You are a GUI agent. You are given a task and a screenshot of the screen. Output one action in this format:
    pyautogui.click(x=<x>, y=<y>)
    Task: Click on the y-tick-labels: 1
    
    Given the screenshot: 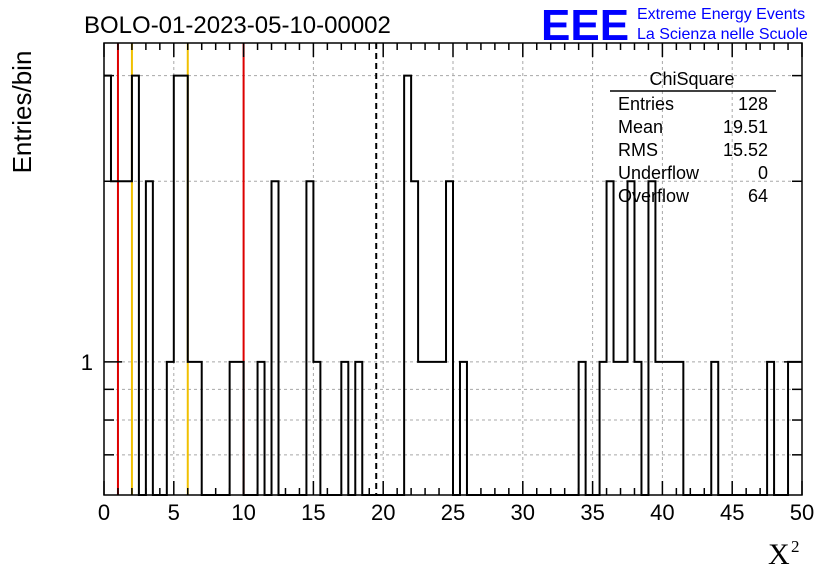 What is the action you would take?
    pyautogui.click(x=87, y=362)
    